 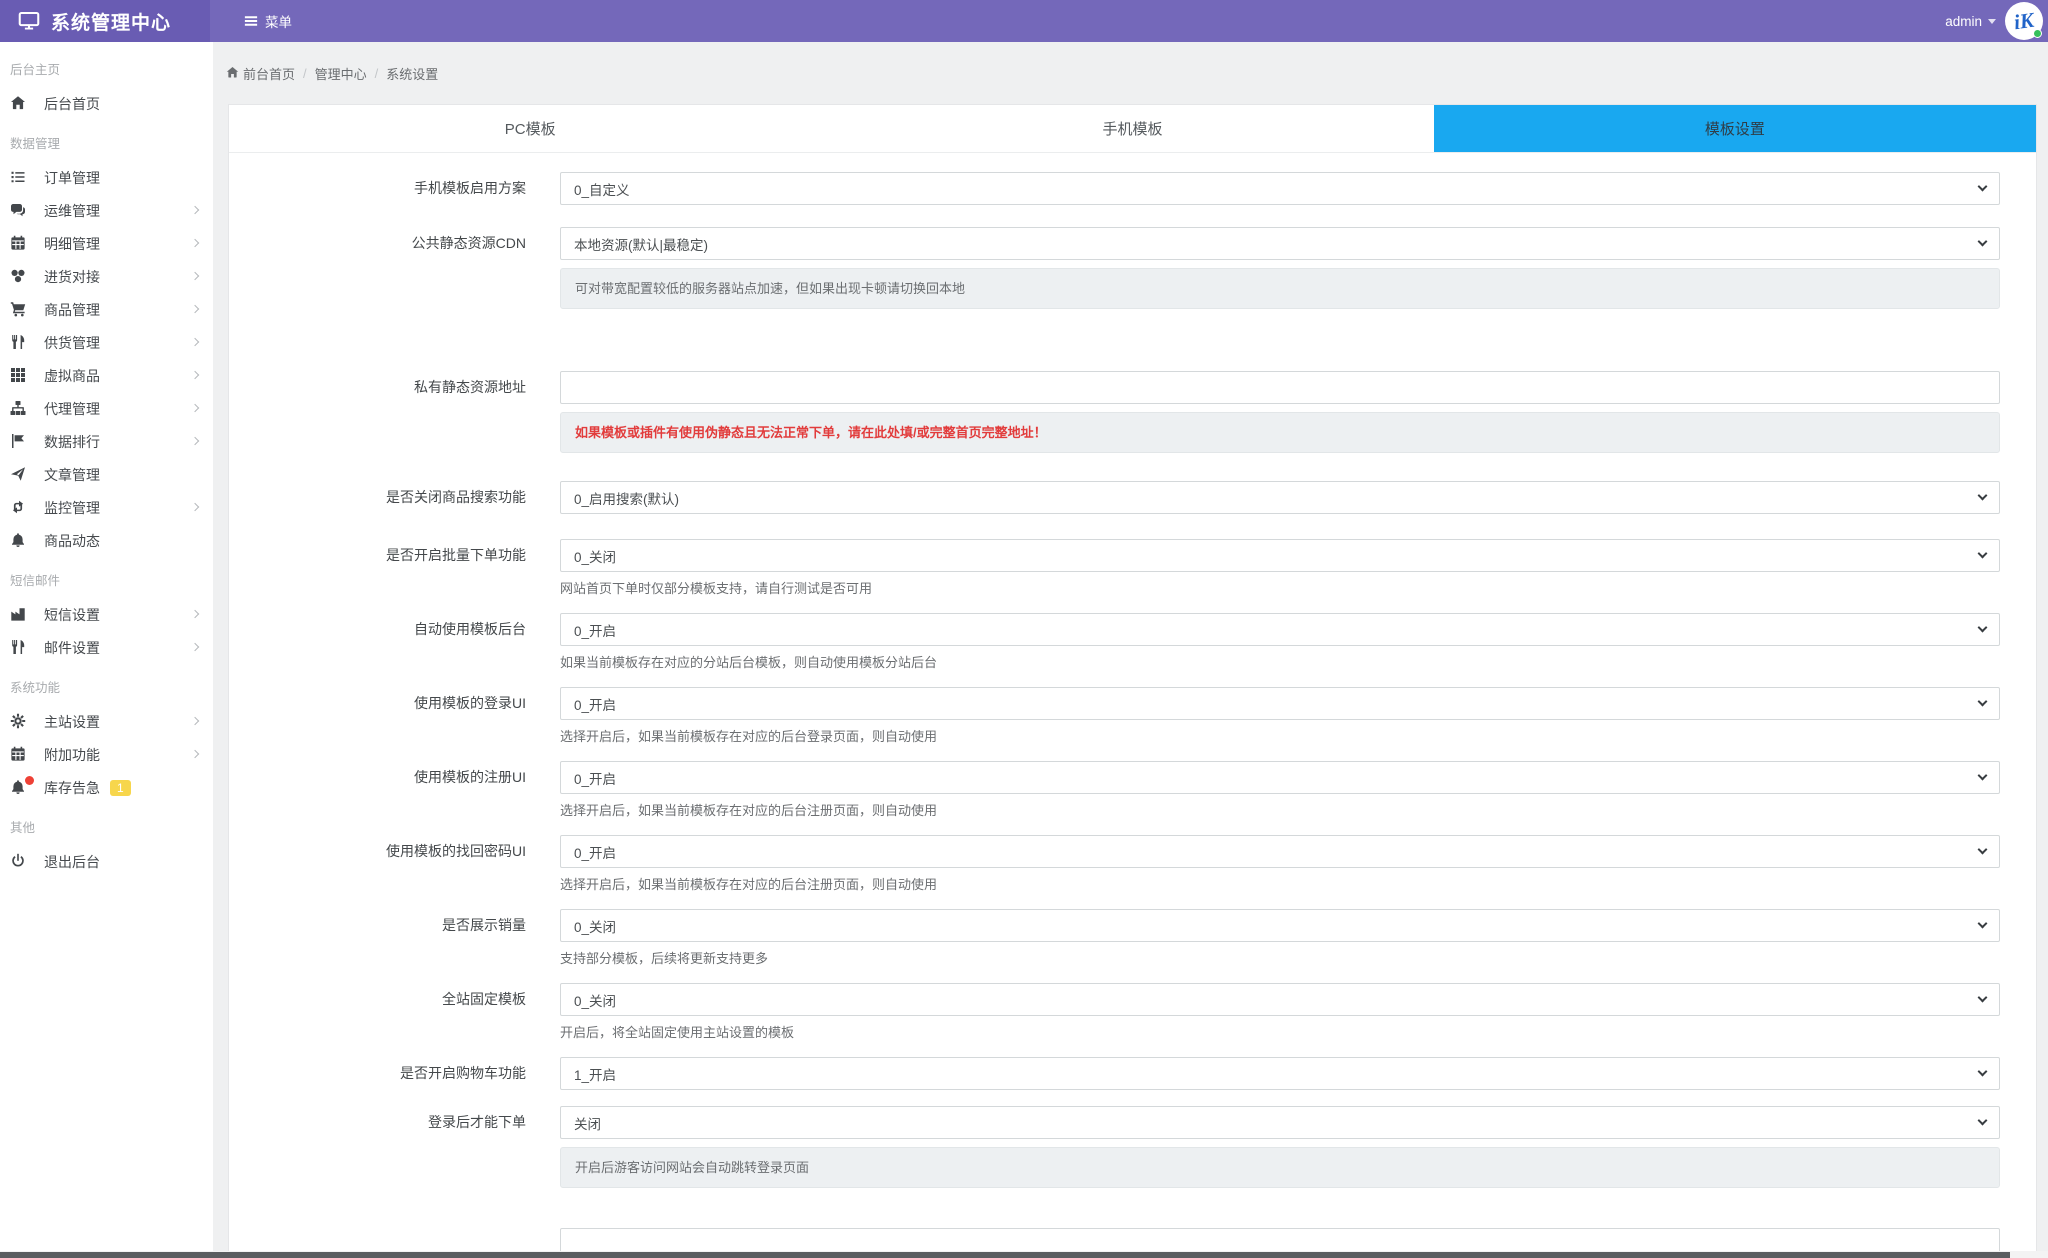 I want to click on field-help: 网站首页下单时仅部分模板支持，请自行测试是否可用, so click(x=716, y=588).